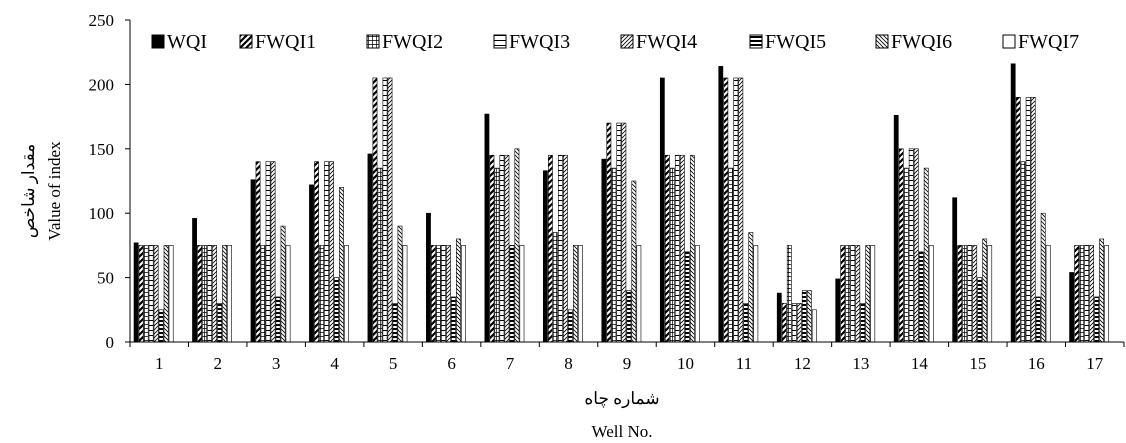 This screenshot has width=1126, height=443. What do you see at coordinates (920, 363) in the screenshot?
I see `x-tick-label: 14` at bounding box center [920, 363].